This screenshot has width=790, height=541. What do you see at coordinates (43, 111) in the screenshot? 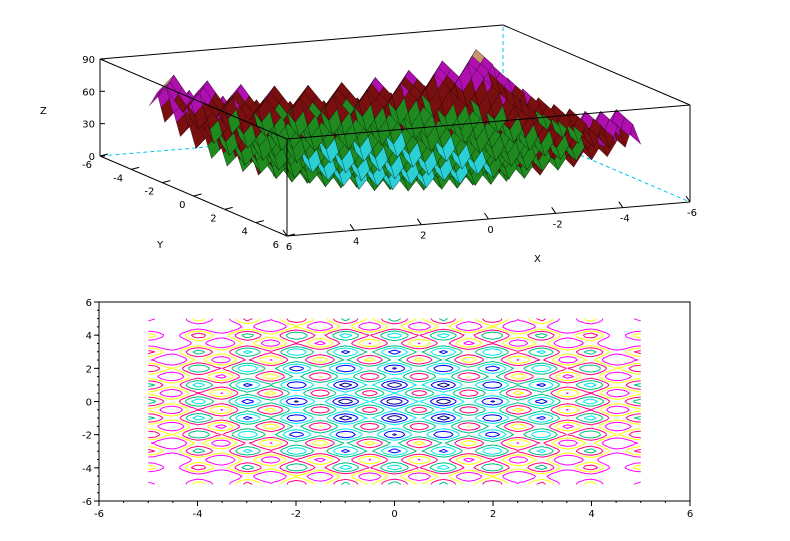
I see `z-axis-label: Z` at bounding box center [43, 111].